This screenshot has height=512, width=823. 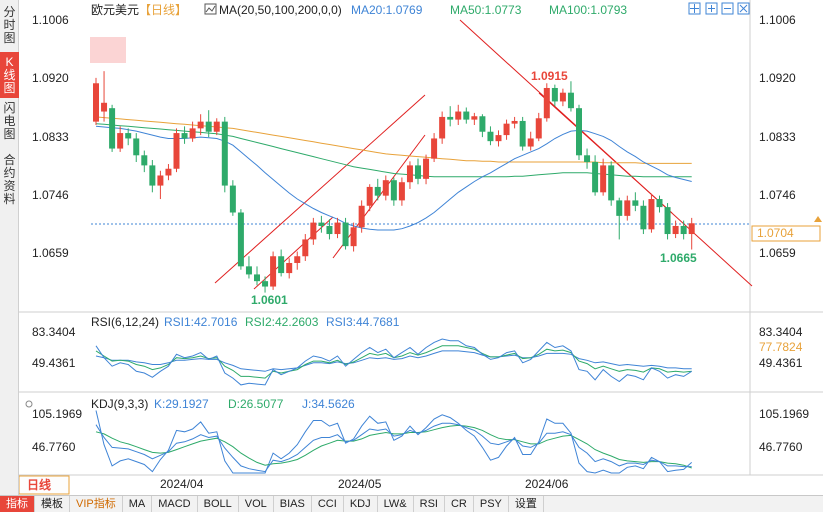 What do you see at coordinates (328, 504) in the screenshot?
I see `toolbar-cci: CCI` at bounding box center [328, 504].